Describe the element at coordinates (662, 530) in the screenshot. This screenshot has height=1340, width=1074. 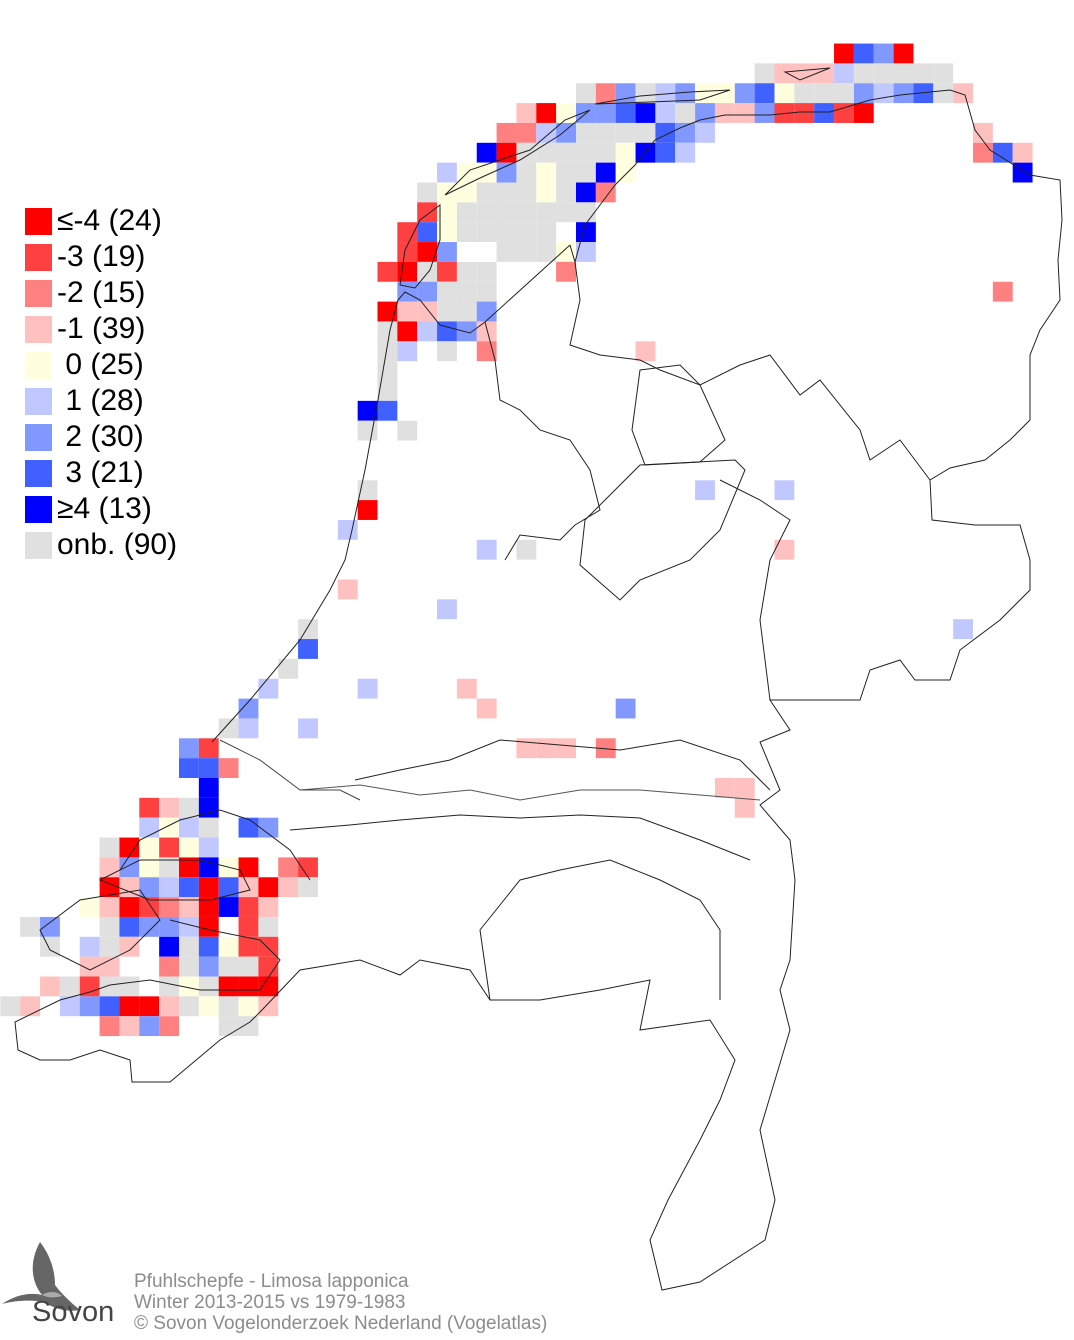
I see `flevoland-outline` at that location.